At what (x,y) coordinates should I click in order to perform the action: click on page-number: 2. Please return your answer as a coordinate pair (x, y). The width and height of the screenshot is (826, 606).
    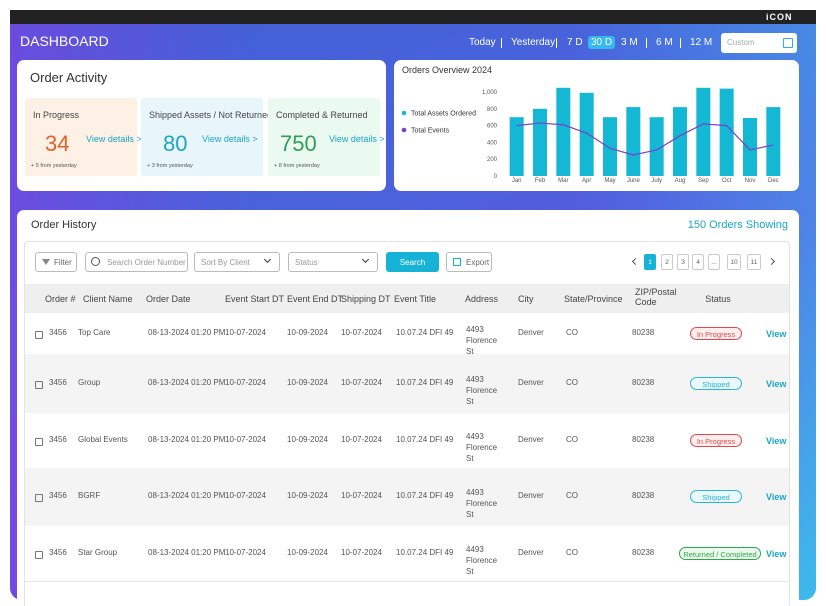
    Looking at the image, I should click on (667, 262).